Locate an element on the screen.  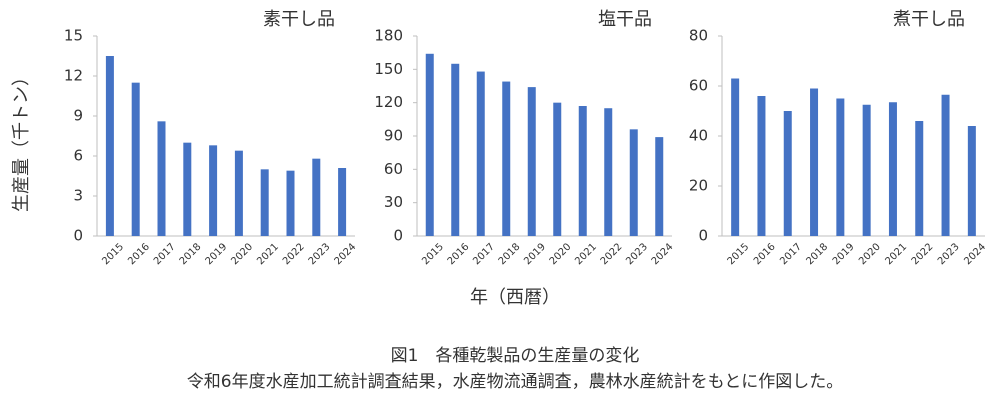
y-tick-label: 150 is located at coordinates (388, 69).